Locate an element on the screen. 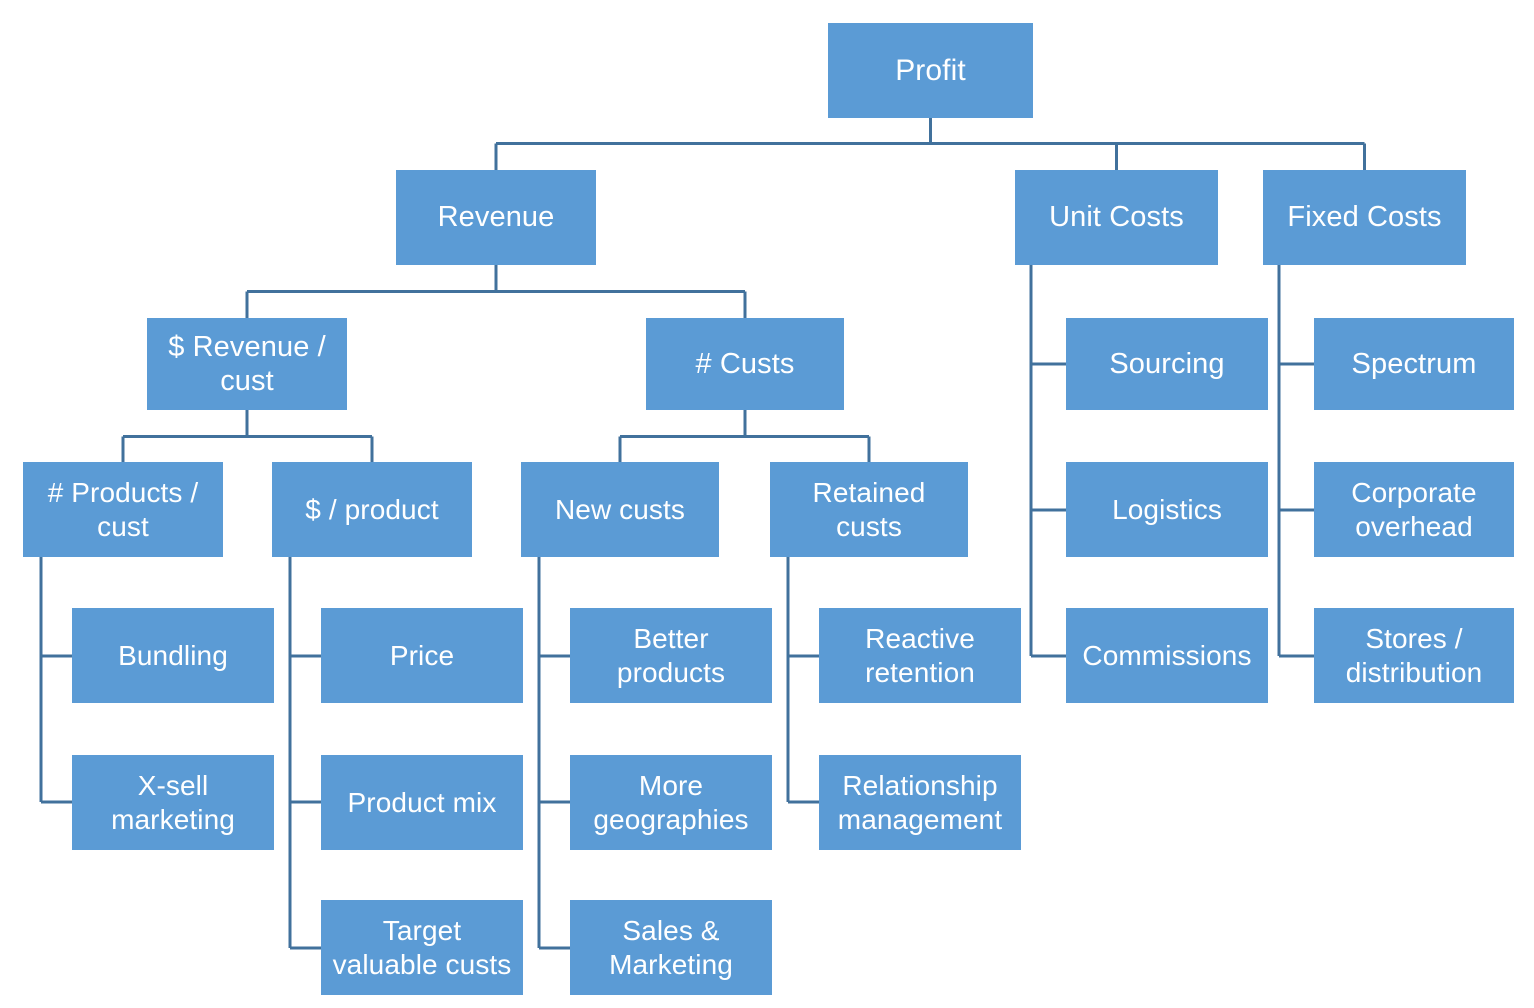 This screenshot has width=1534, height=1008. node-bundling-label: Bundling is located at coordinates (173, 655).